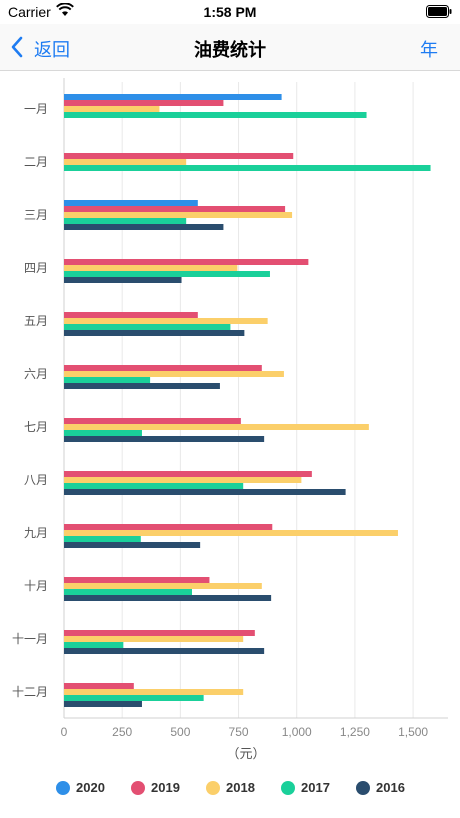  Describe the element at coordinates (297, 732) in the screenshot. I see `x-tick-label: 1,000` at that location.